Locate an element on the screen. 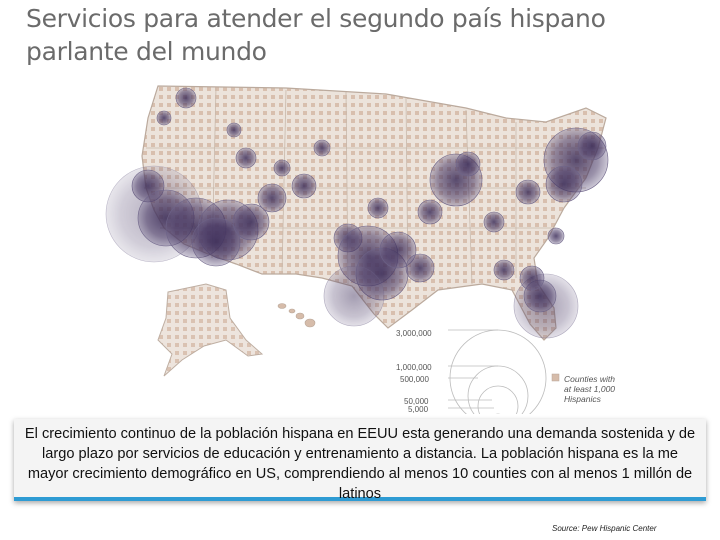 Image resolution: width=720 pixels, height=540 pixels. caption-box is located at coordinates (360, 460).